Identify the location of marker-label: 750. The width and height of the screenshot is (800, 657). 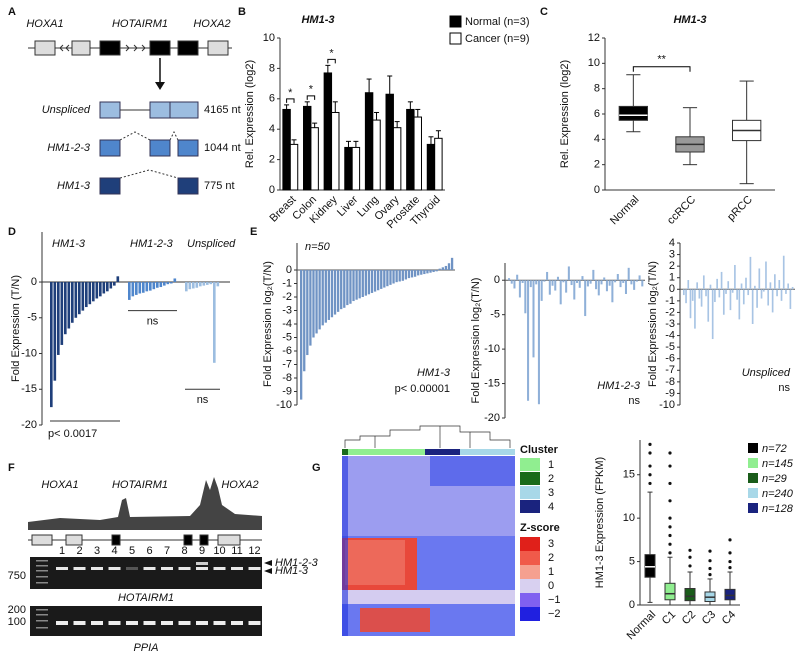
(17, 576).